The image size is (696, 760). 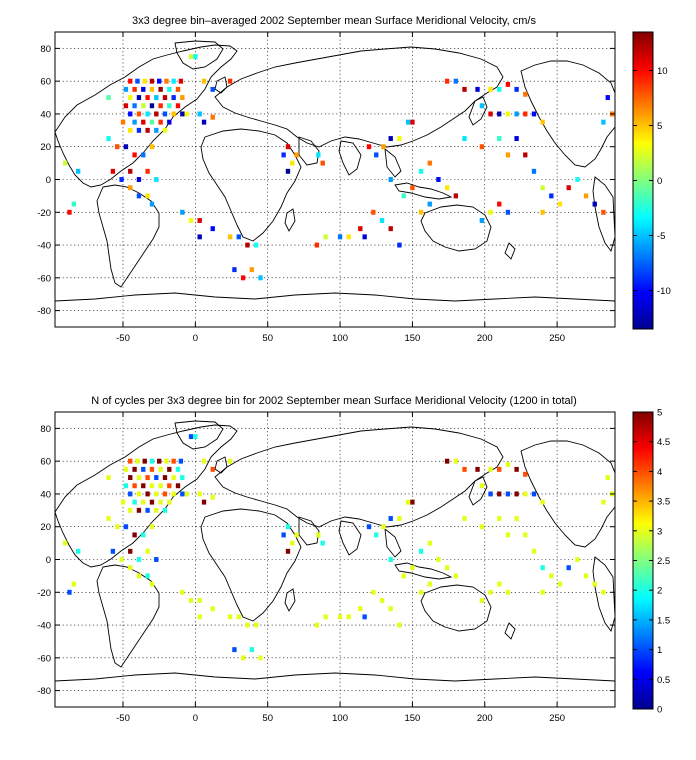 I want to click on colorbar-ticks-top: 10 5 0 -5 -10, so click(x=652, y=181).